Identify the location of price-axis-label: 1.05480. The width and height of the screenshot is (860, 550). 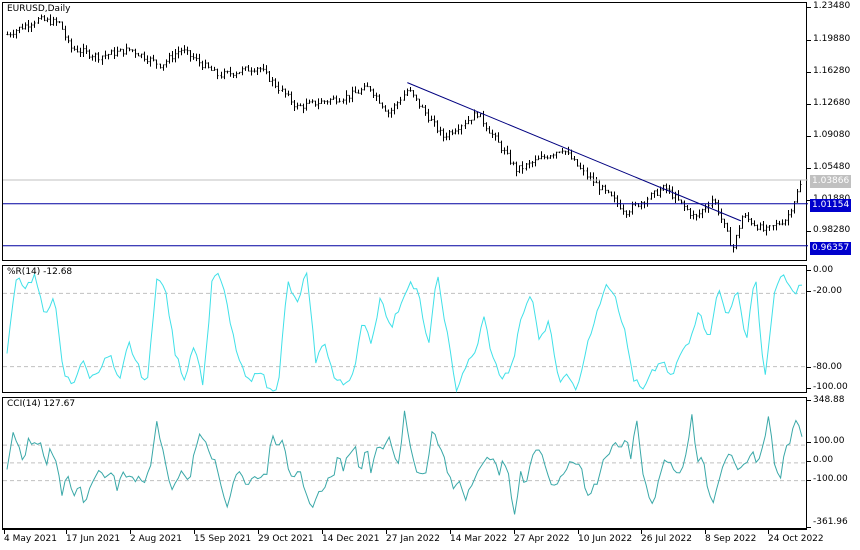
(832, 167).